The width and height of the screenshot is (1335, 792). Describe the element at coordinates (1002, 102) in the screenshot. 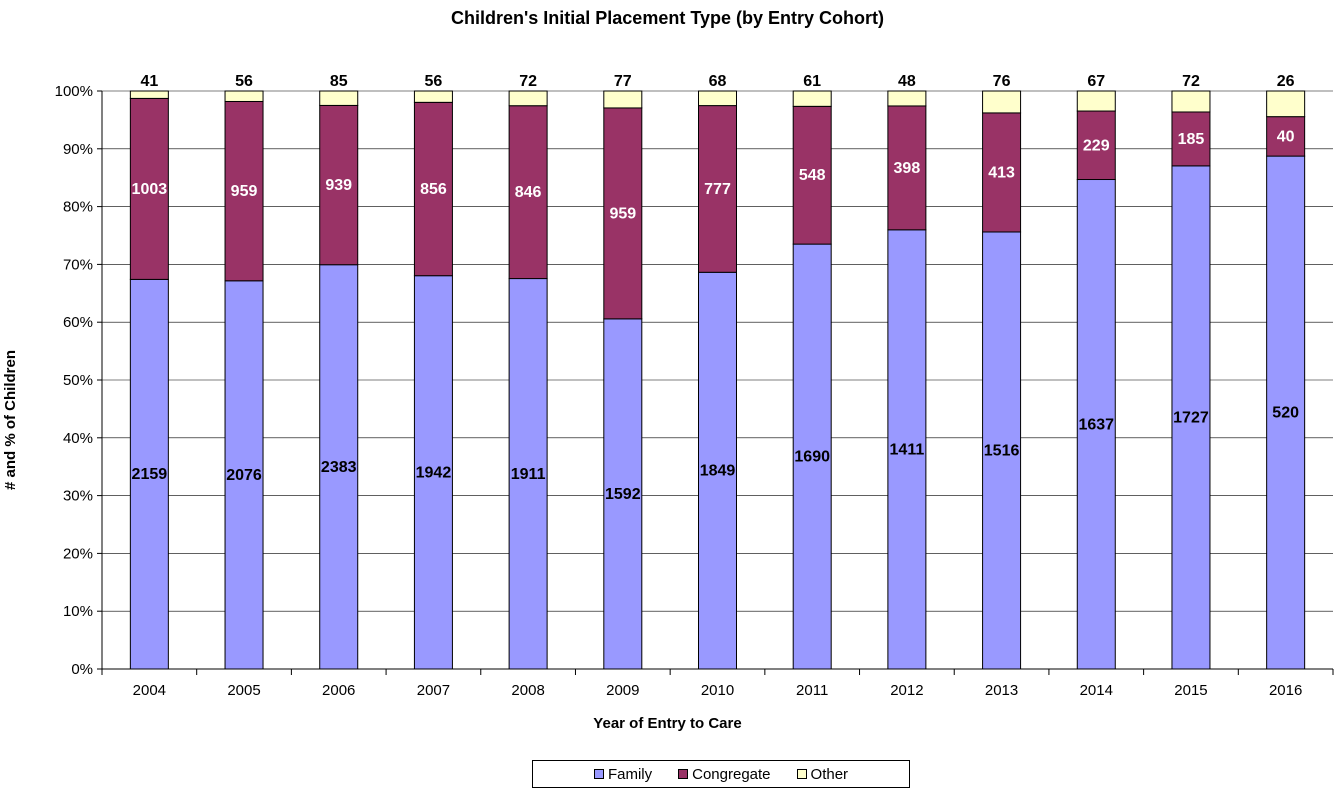

I see `bar-other-2013` at that location.